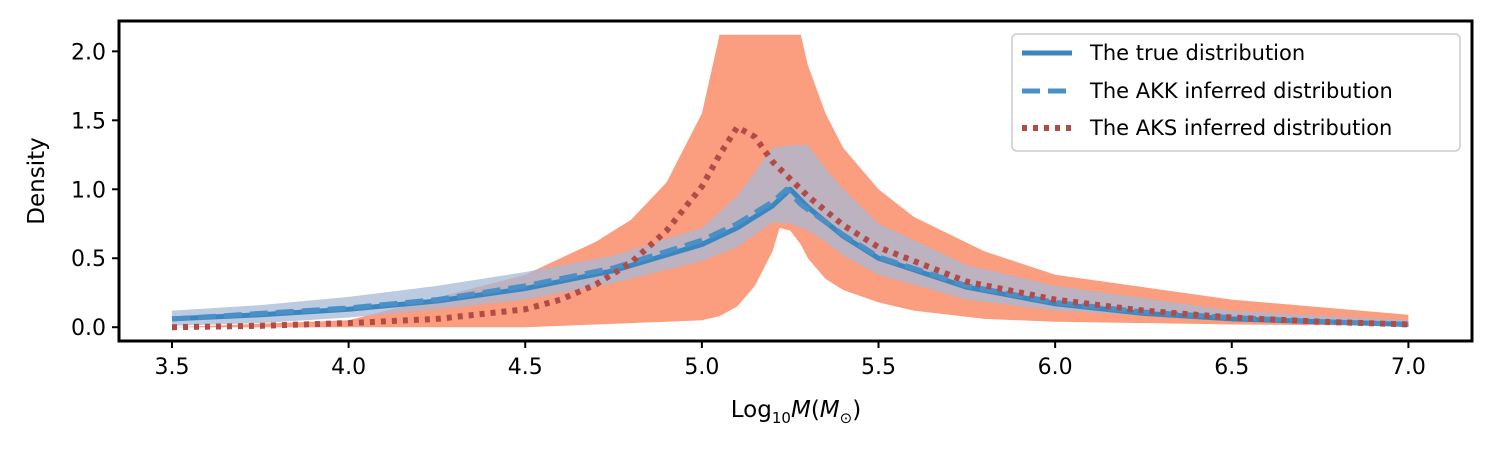 This screenshot has width=1495, height=449. Describe the element at coordinates (525, 367) in the screenshot. I see `x-tick-label: 4.5` at that location.